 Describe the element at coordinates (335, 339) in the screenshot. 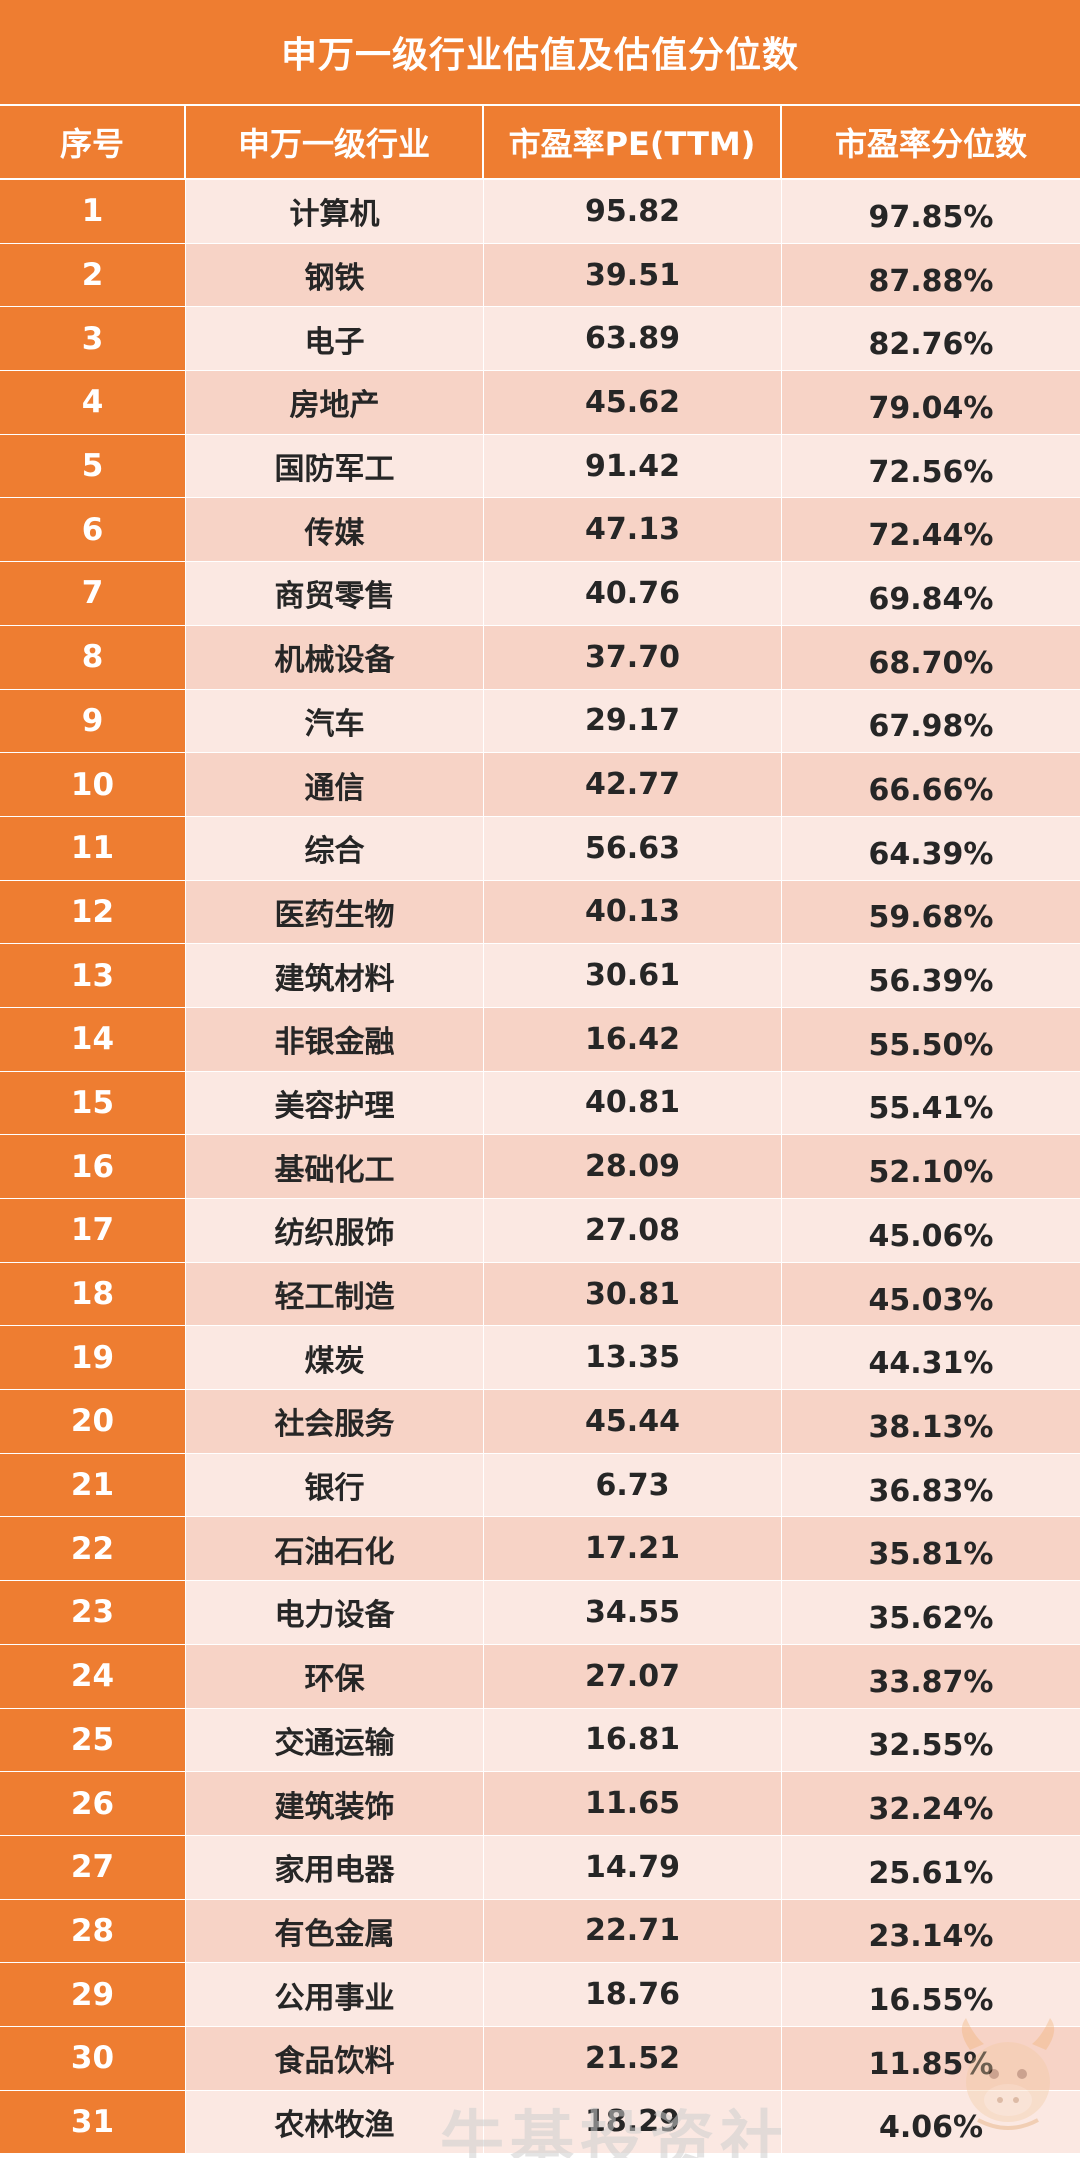

I see `row-industry: 电子` at that location.